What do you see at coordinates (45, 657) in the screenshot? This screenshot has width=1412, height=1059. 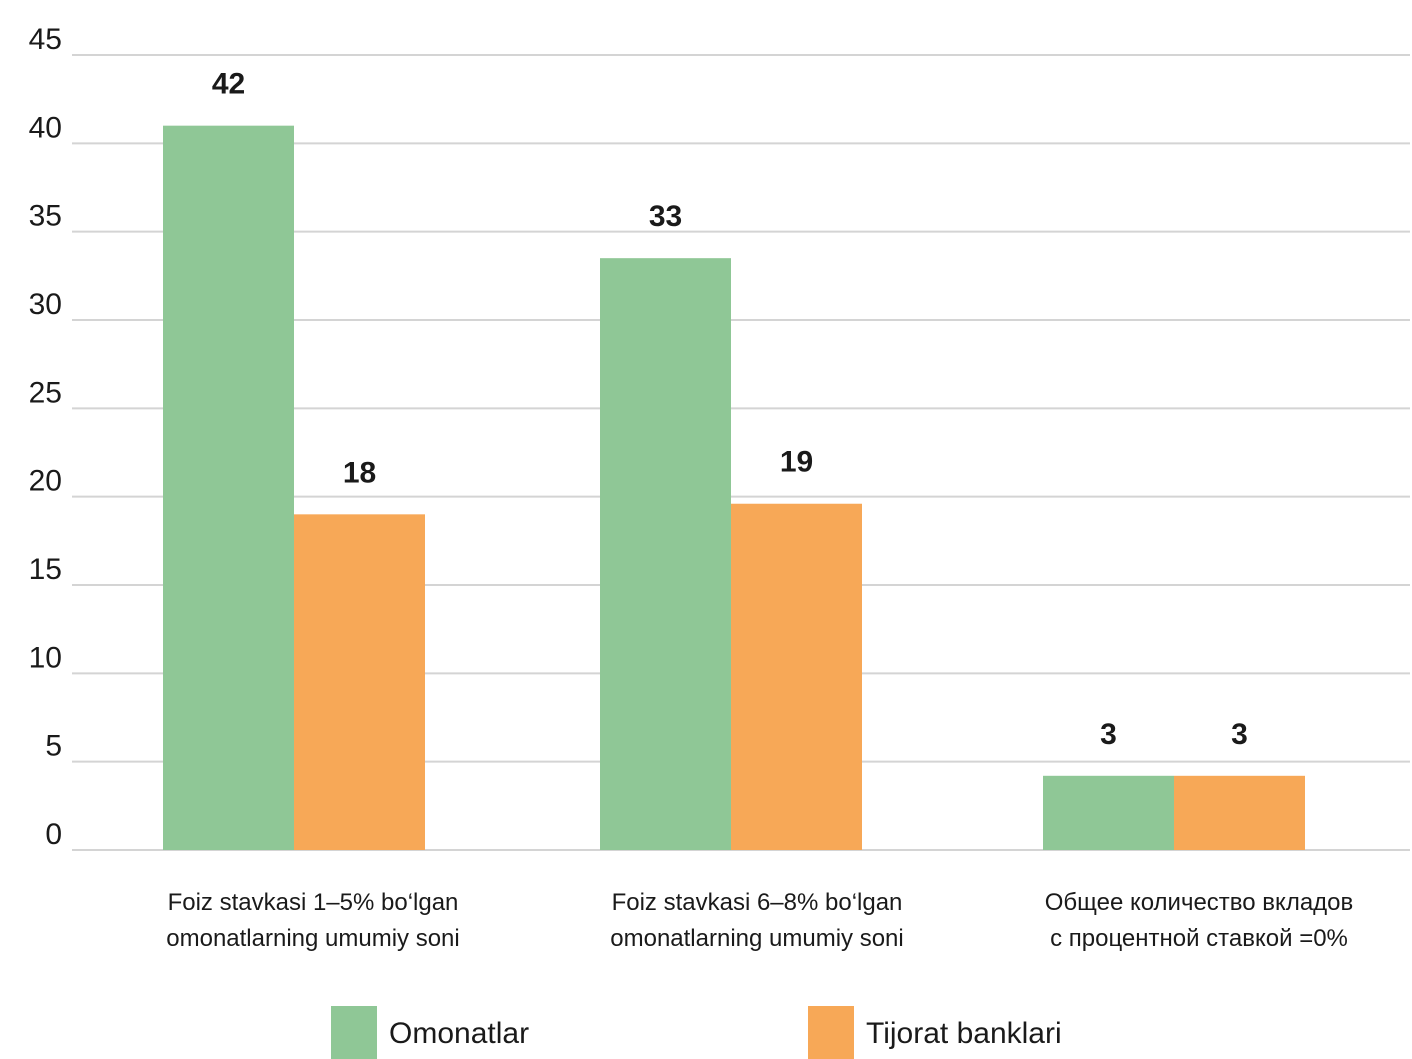 I see `y-tick-label: 10` at bounding box center [45, 657].